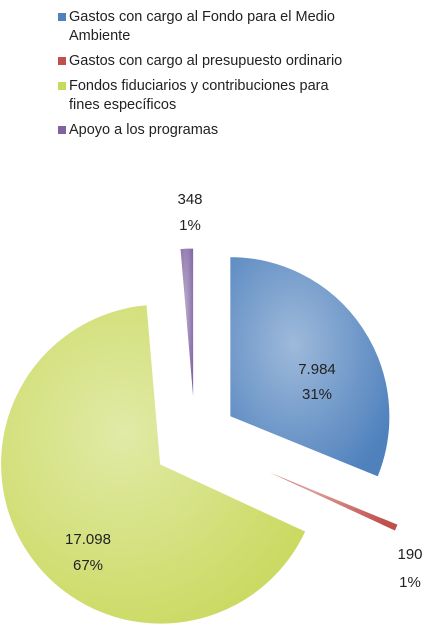 The height and width of the screenshot is (637, 430). Describe the element at coordinates (189, 199) in the screenshot. I see `value-label: 348` at that location.